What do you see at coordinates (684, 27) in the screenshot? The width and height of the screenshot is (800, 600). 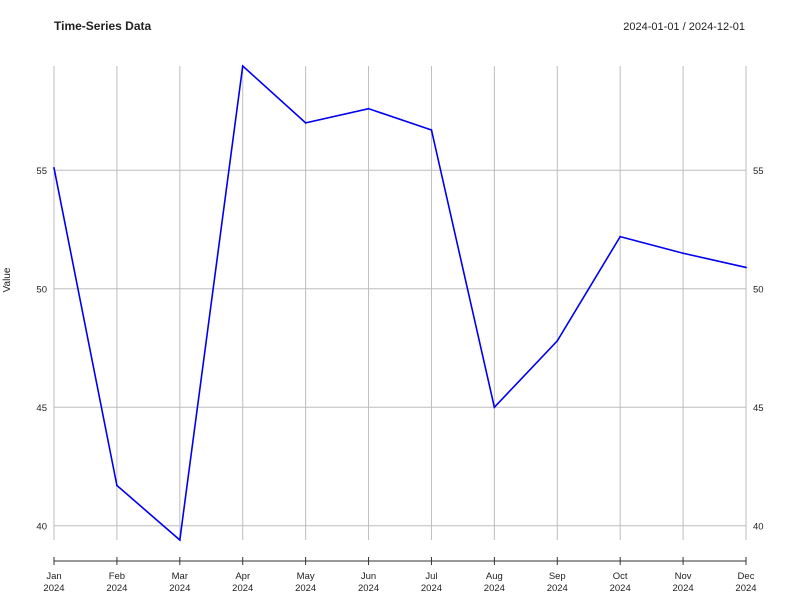 I see `date-range-label: 2024-01-01 / 2024-12-01` at bounding box center [684, 27].